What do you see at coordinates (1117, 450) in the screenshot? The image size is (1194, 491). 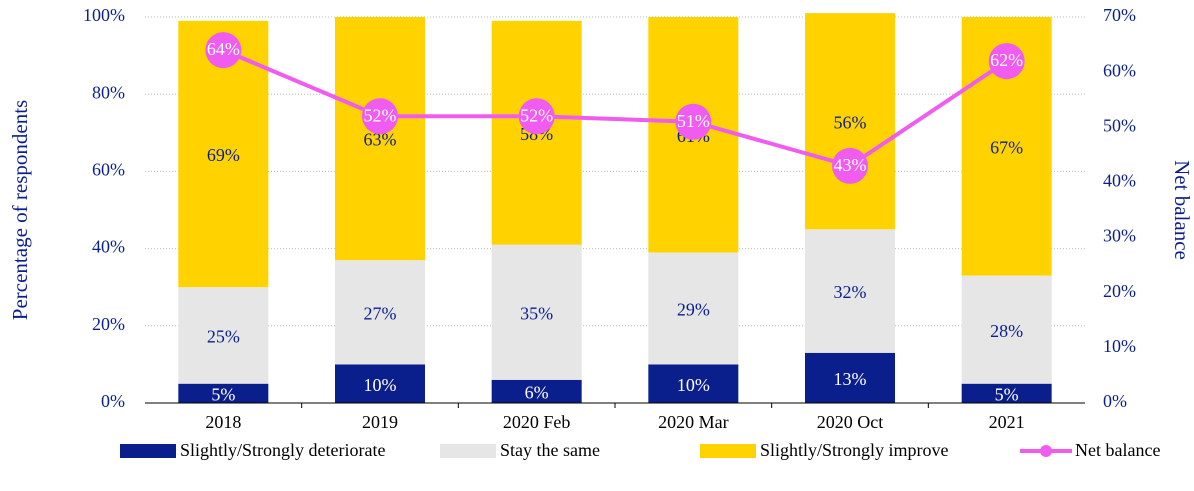 I see `legend-label: Net balance` at bounding box center [1117, 450].